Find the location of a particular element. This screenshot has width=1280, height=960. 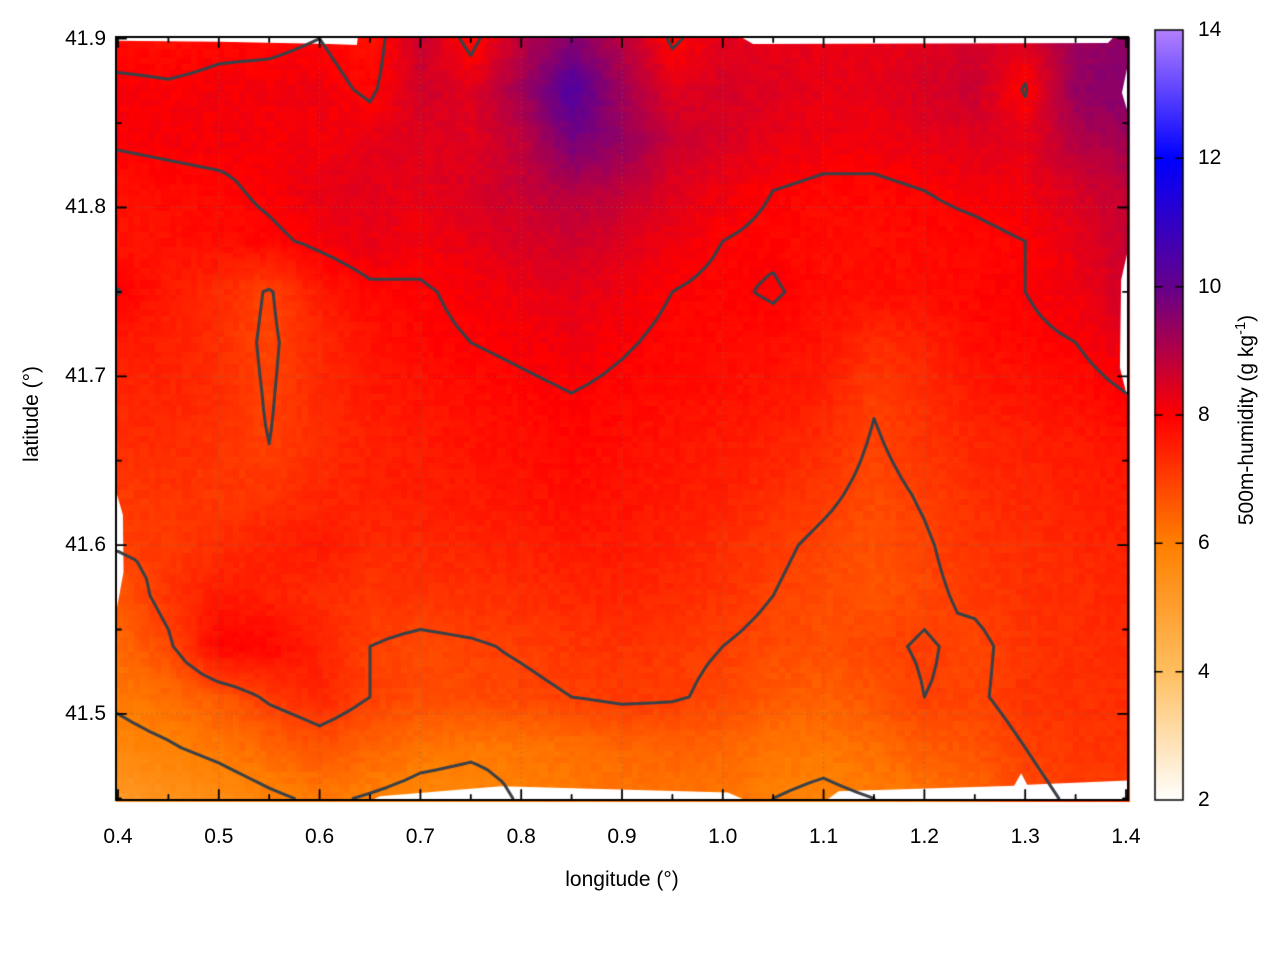

x-tick-label: 1.2 is located at coordinates (924, 836).